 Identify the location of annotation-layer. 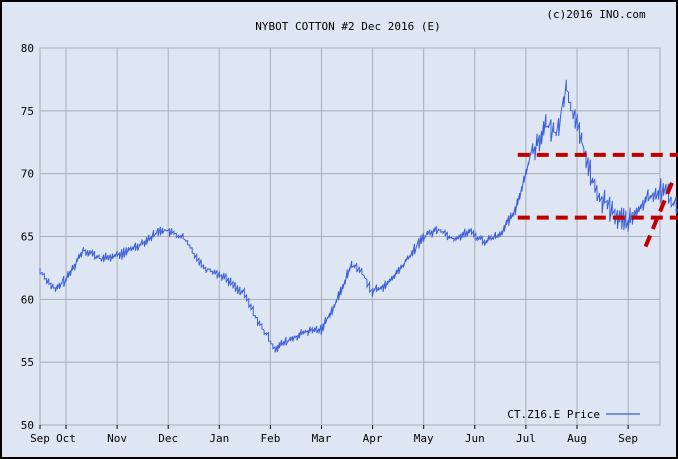
(597, 200).